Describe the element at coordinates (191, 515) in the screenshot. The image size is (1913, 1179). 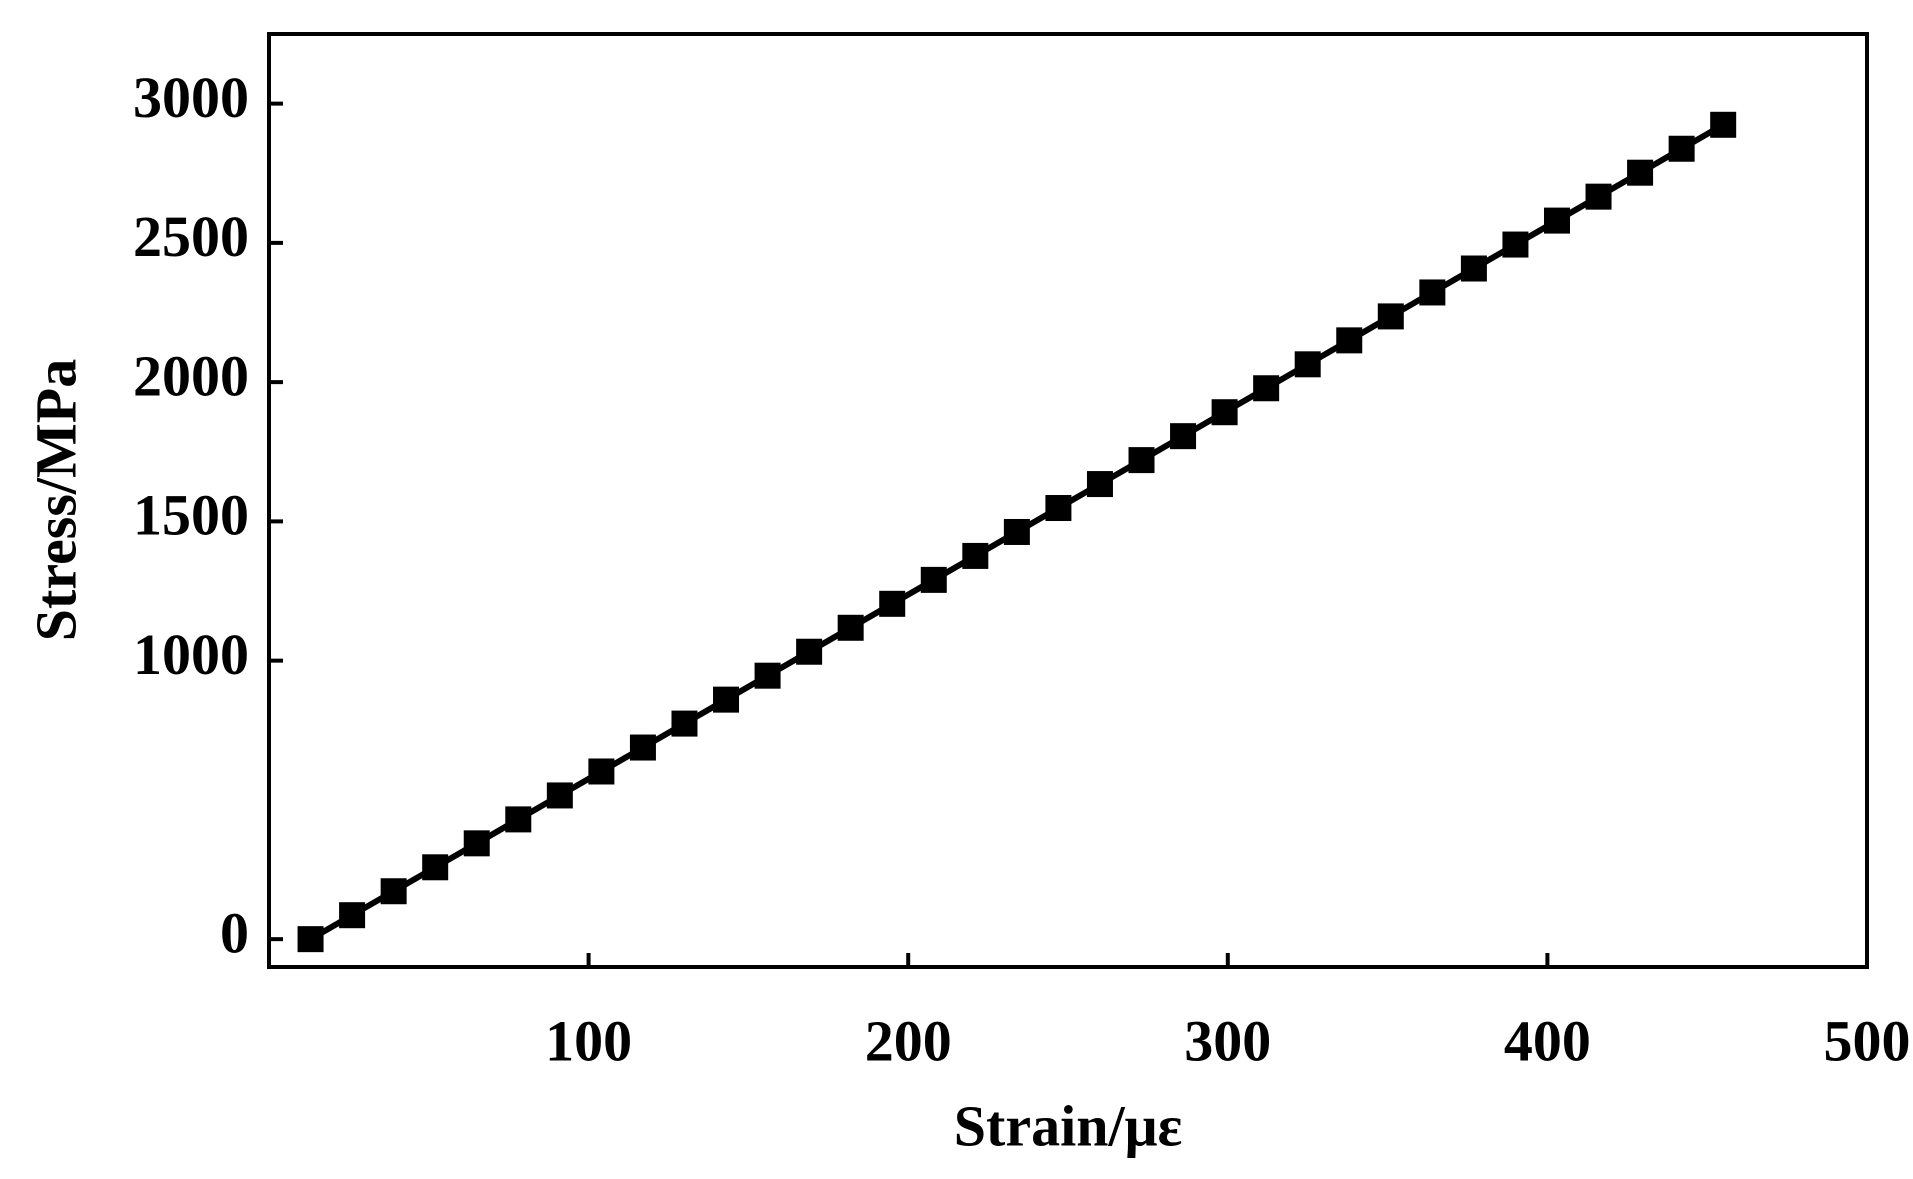
I see `y-tick-label: 1500` at that location.